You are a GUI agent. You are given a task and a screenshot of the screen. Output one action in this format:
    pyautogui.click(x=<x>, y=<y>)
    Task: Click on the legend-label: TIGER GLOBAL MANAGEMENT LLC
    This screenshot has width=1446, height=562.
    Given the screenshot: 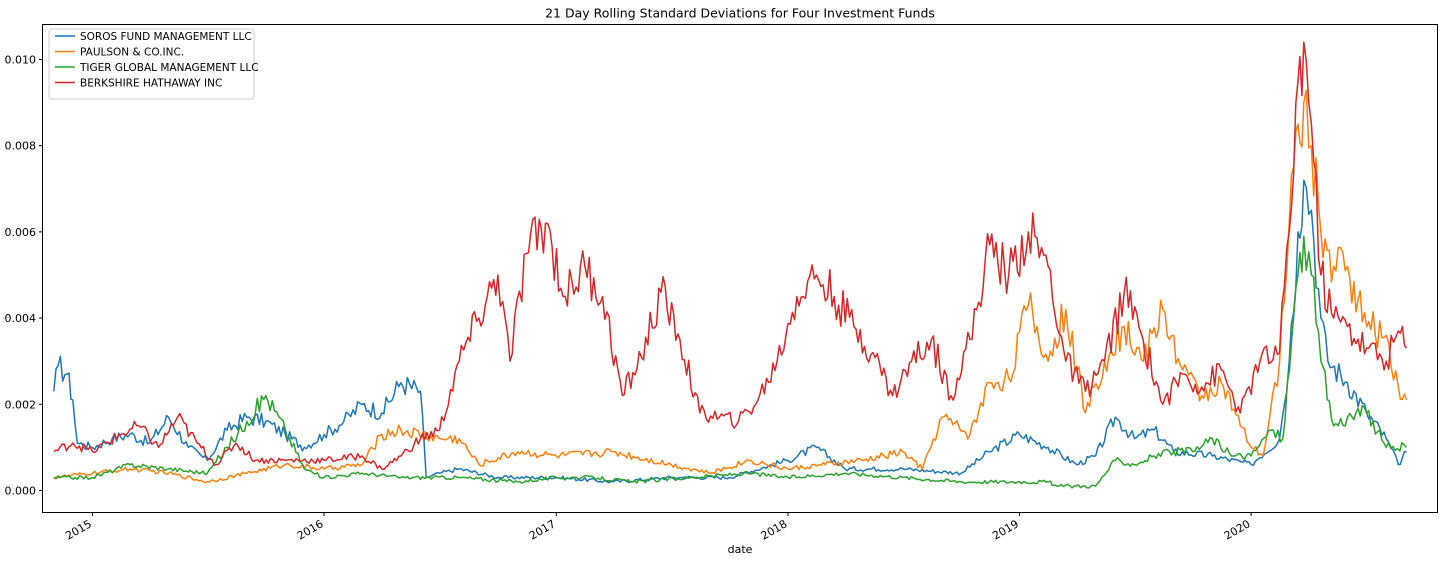 What is the action you would take?
    pyautogui.click(x=169, y=68)
    